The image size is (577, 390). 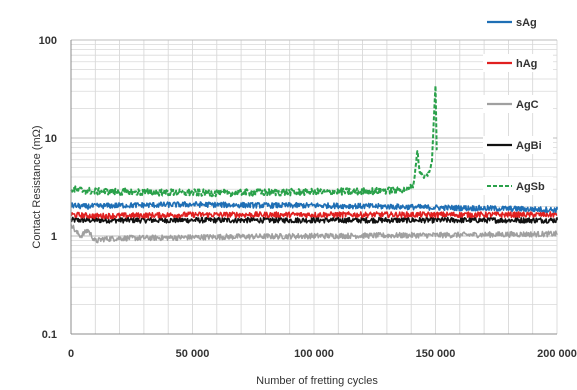 What do you see at coordinates (527, 105) in the screenshot?
I see `legend-label: AgC` at bounding box center [527, 105].